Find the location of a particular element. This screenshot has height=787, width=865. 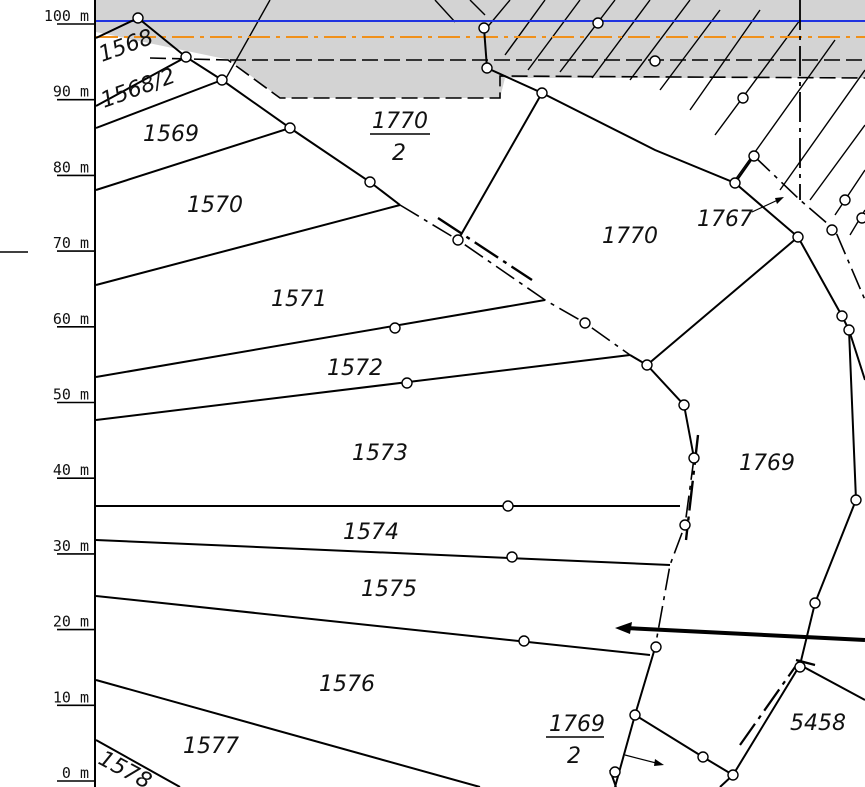

scale-label: 20 m is located at coordinates (71, 622).